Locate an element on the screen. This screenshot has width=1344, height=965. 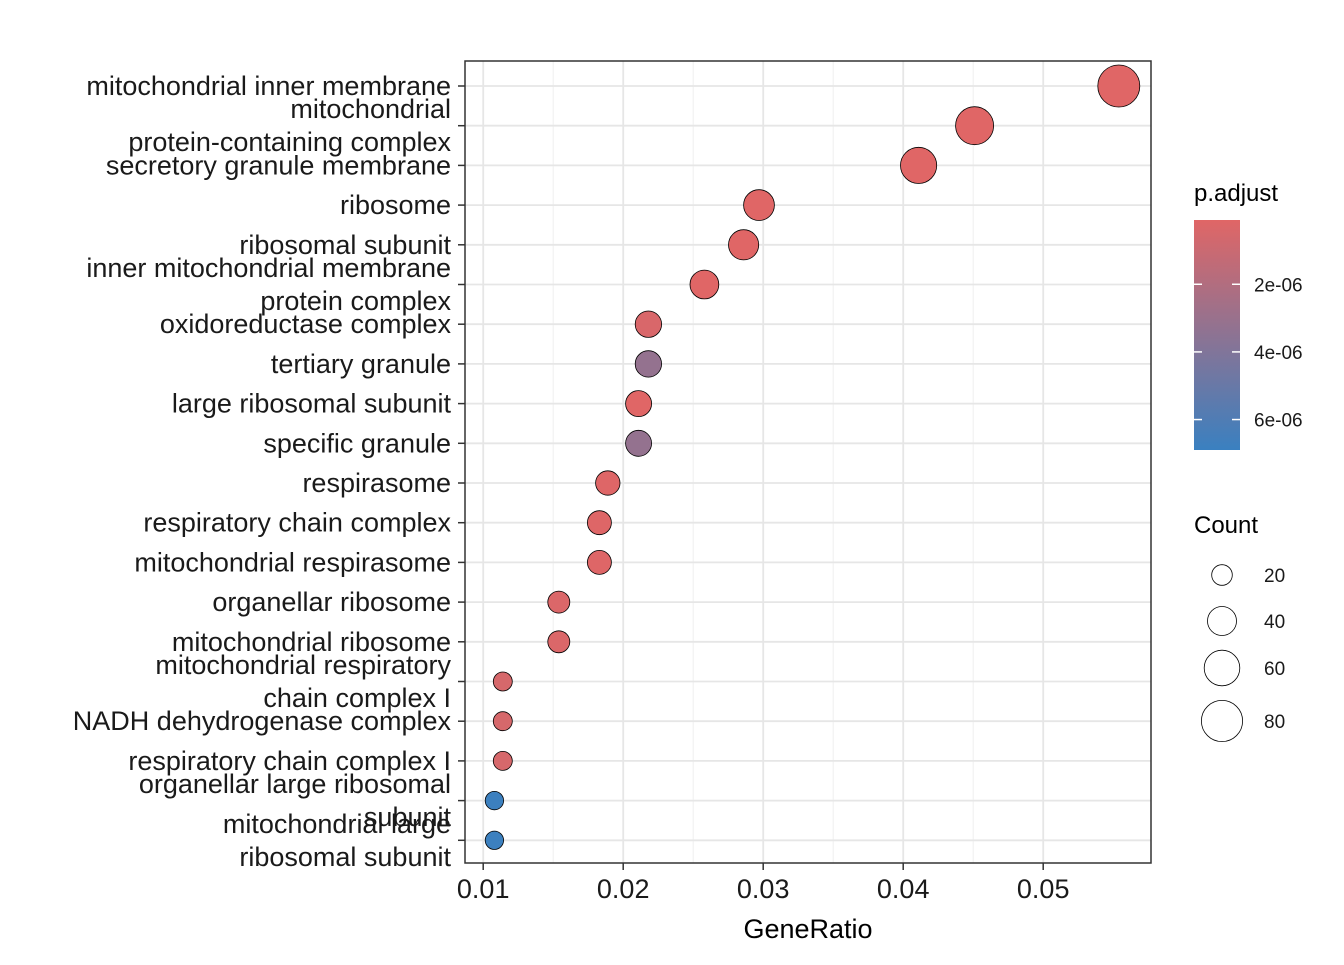
y-tick-label: oxidoreductase complex is located at coordinates (306, 324).